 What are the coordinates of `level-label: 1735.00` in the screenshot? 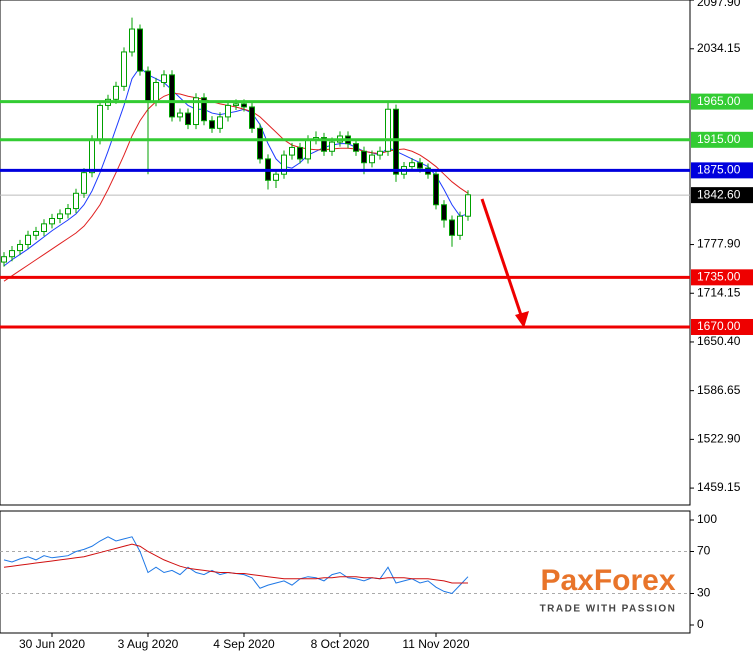 It's located at (719, 277).